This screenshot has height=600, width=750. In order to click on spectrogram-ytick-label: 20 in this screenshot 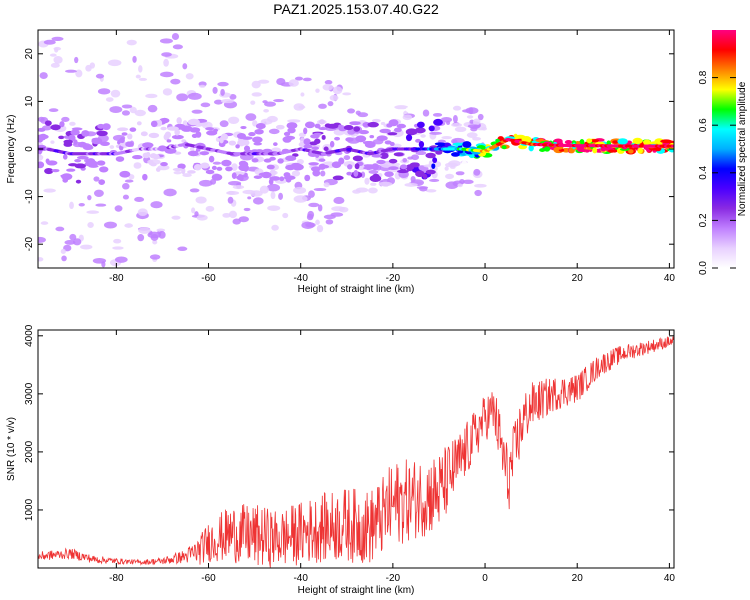, I will do `click(29, 54)`.